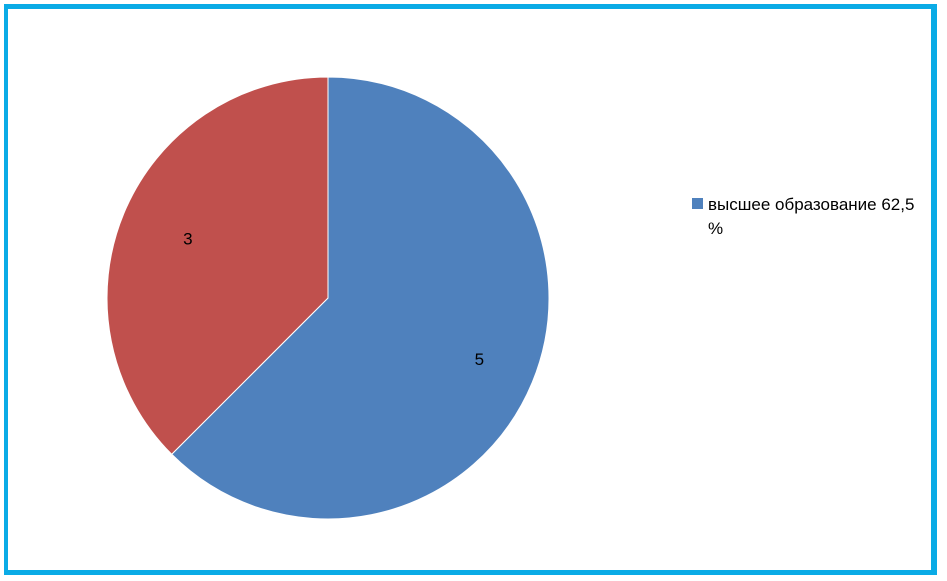 This screenshot has height=581, width=947. Describe the element at coordinates (333, 299) in the screenshot. I see `pie-data-labels: 53` at that location.